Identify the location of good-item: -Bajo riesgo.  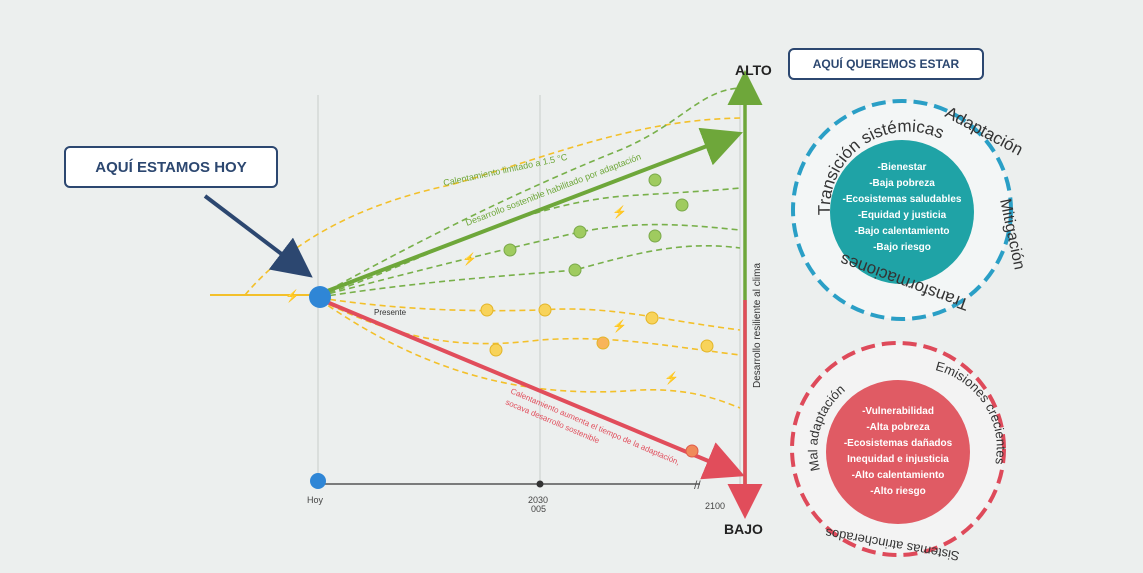
(902, 247).